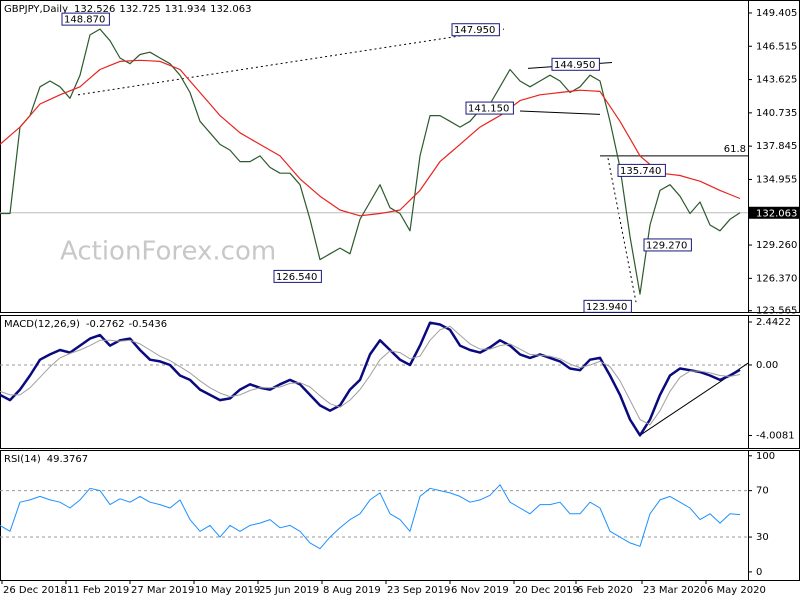 The height and width of the screenshot is (600, 800). I want to click on ohlc-value: 131.934, so click(185, 9).